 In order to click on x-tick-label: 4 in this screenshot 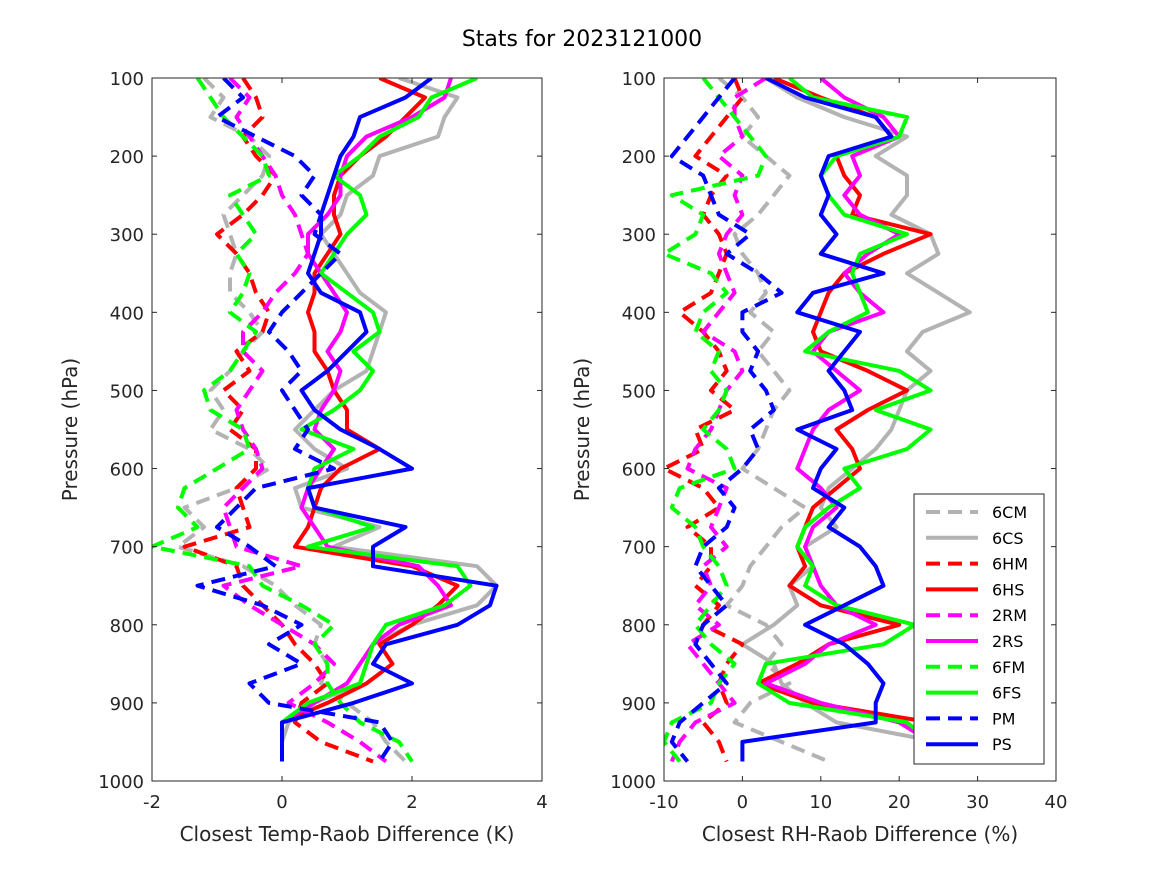, I will do `click(541, 802)`.